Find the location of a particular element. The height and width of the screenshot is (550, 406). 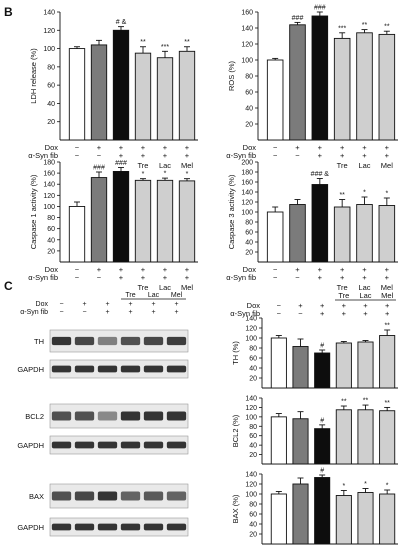

blot-label: GAPDH is located at coordinates (30, 527).